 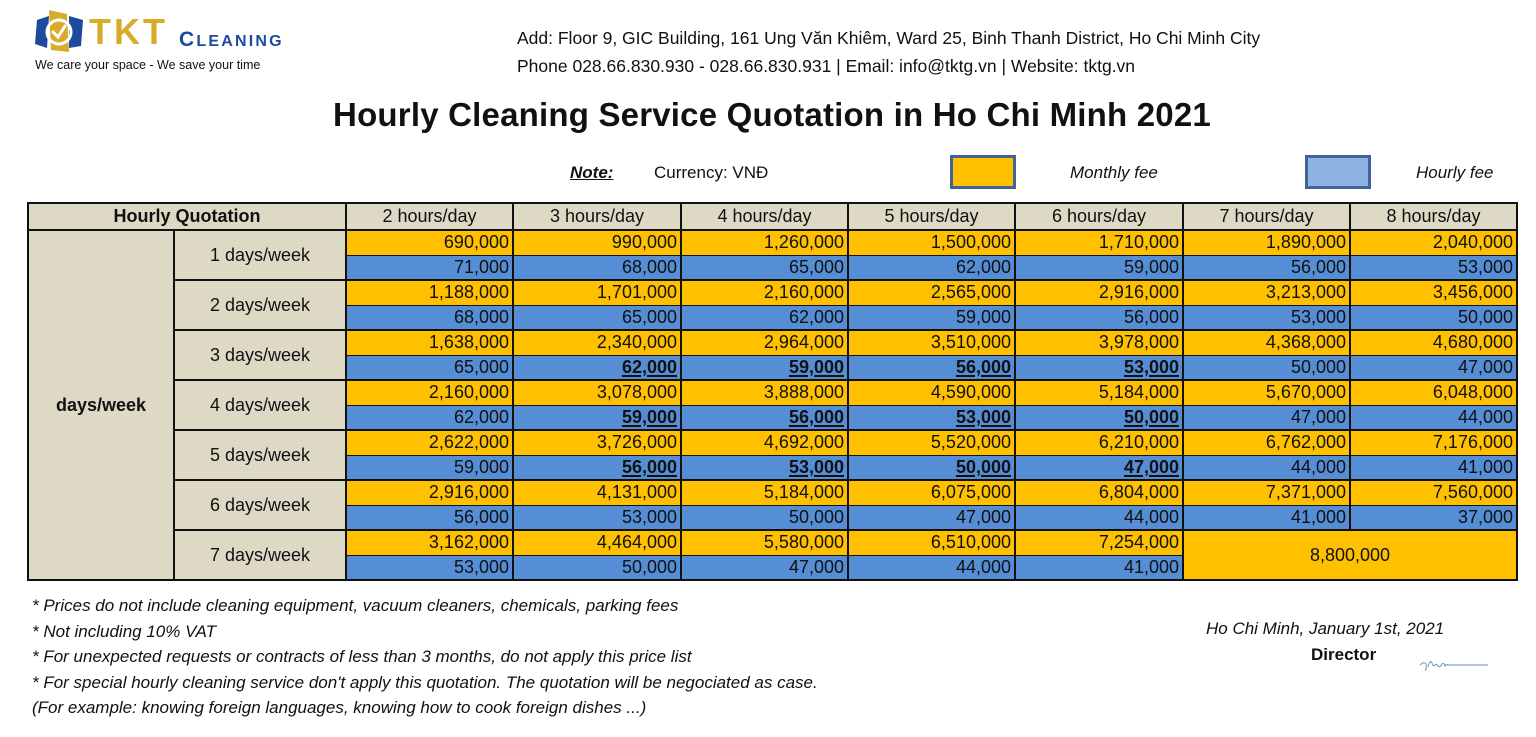 I want to click on column-header: 6 hours/day, so click(x=1099, y=216).